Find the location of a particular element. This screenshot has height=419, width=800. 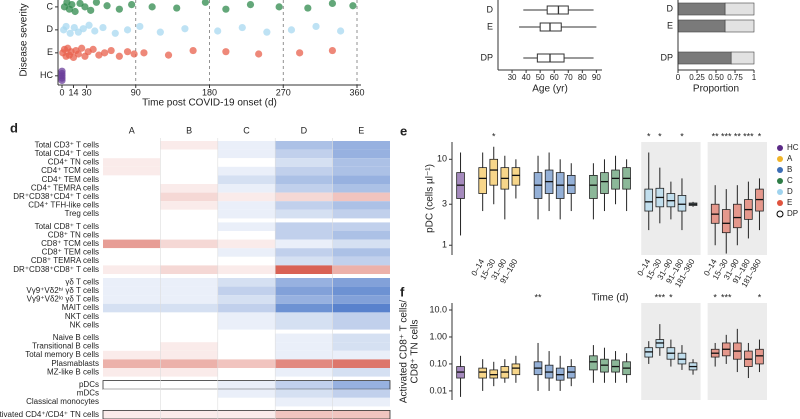

row-label: CD4⁺ TFH-like cells is located at coordinates (63, 205).